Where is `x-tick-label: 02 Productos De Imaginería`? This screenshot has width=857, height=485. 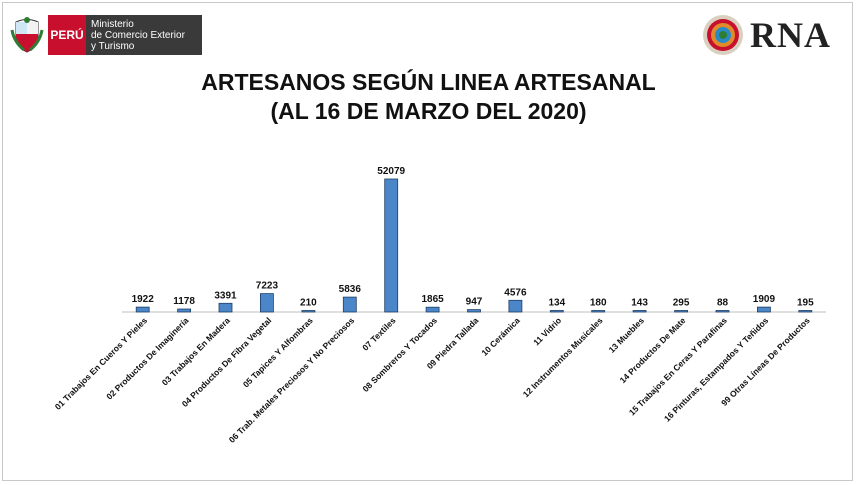
x-tick-label: 02 Productos De Imaginería is located at coordinates (147, 358).